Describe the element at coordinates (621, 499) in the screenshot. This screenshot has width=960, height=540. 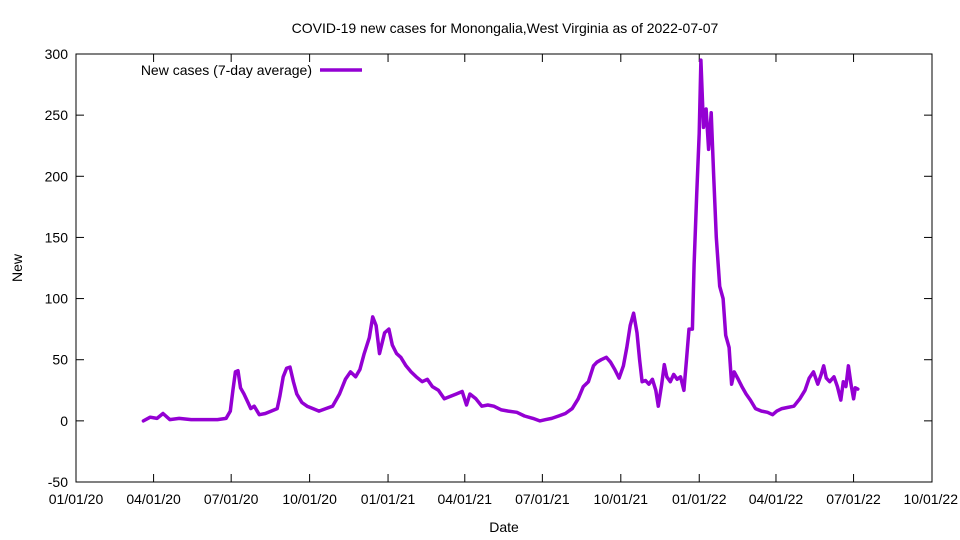
I see `x-tick-label: 10/01/21` at that location.